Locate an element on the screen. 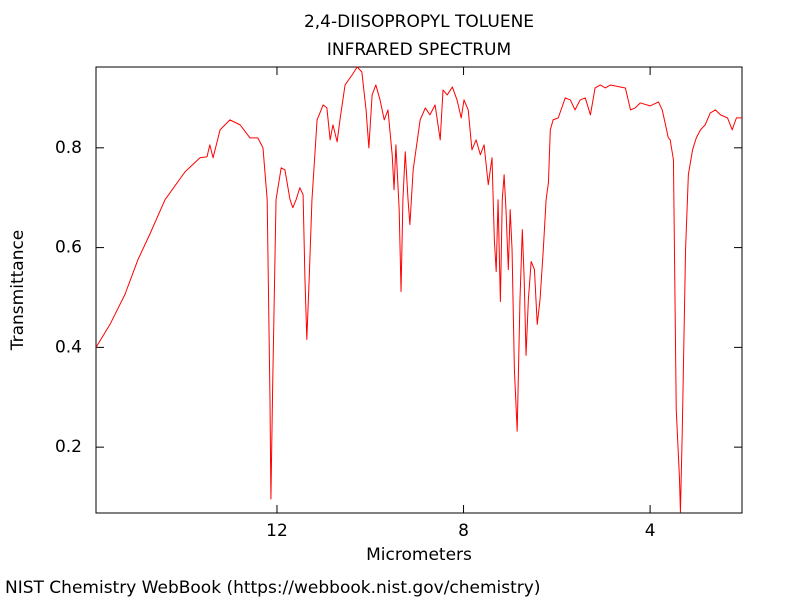  chart-subtitle: INFRARED SPECTRUM is located at coordinates (419, 50).